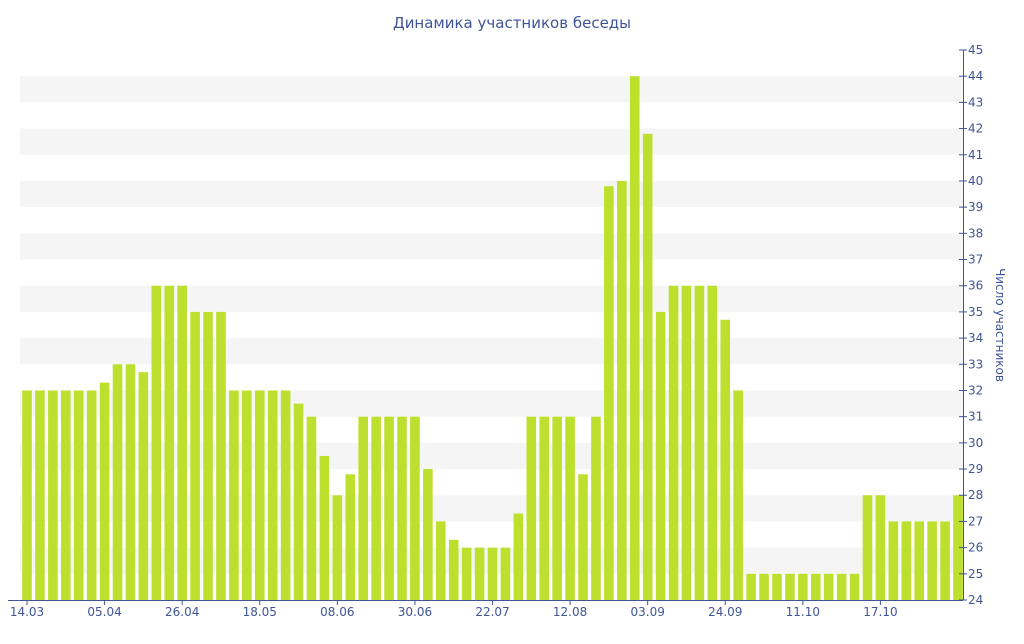 The width and height of the screenshot is (1024, 644). What do you see at coordinates (415, 612) in the screenshot?
I see `x-tick-label: 30.06` at bounding box center [415, 612].